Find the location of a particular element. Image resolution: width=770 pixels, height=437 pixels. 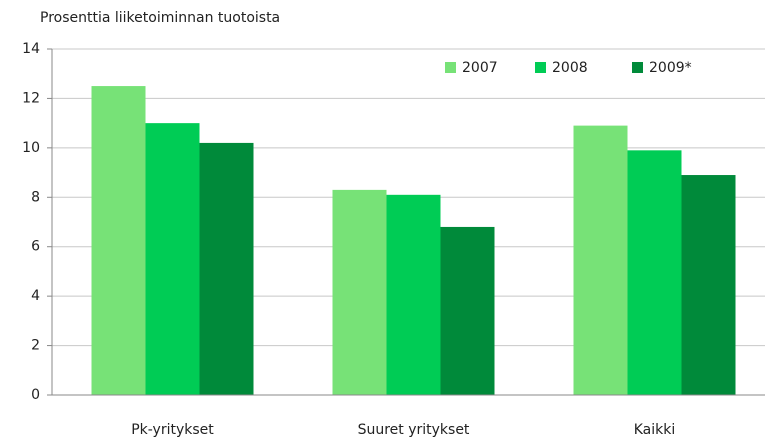

x-tick-label: Suuret yritykset is located at coordinates (414, 429).